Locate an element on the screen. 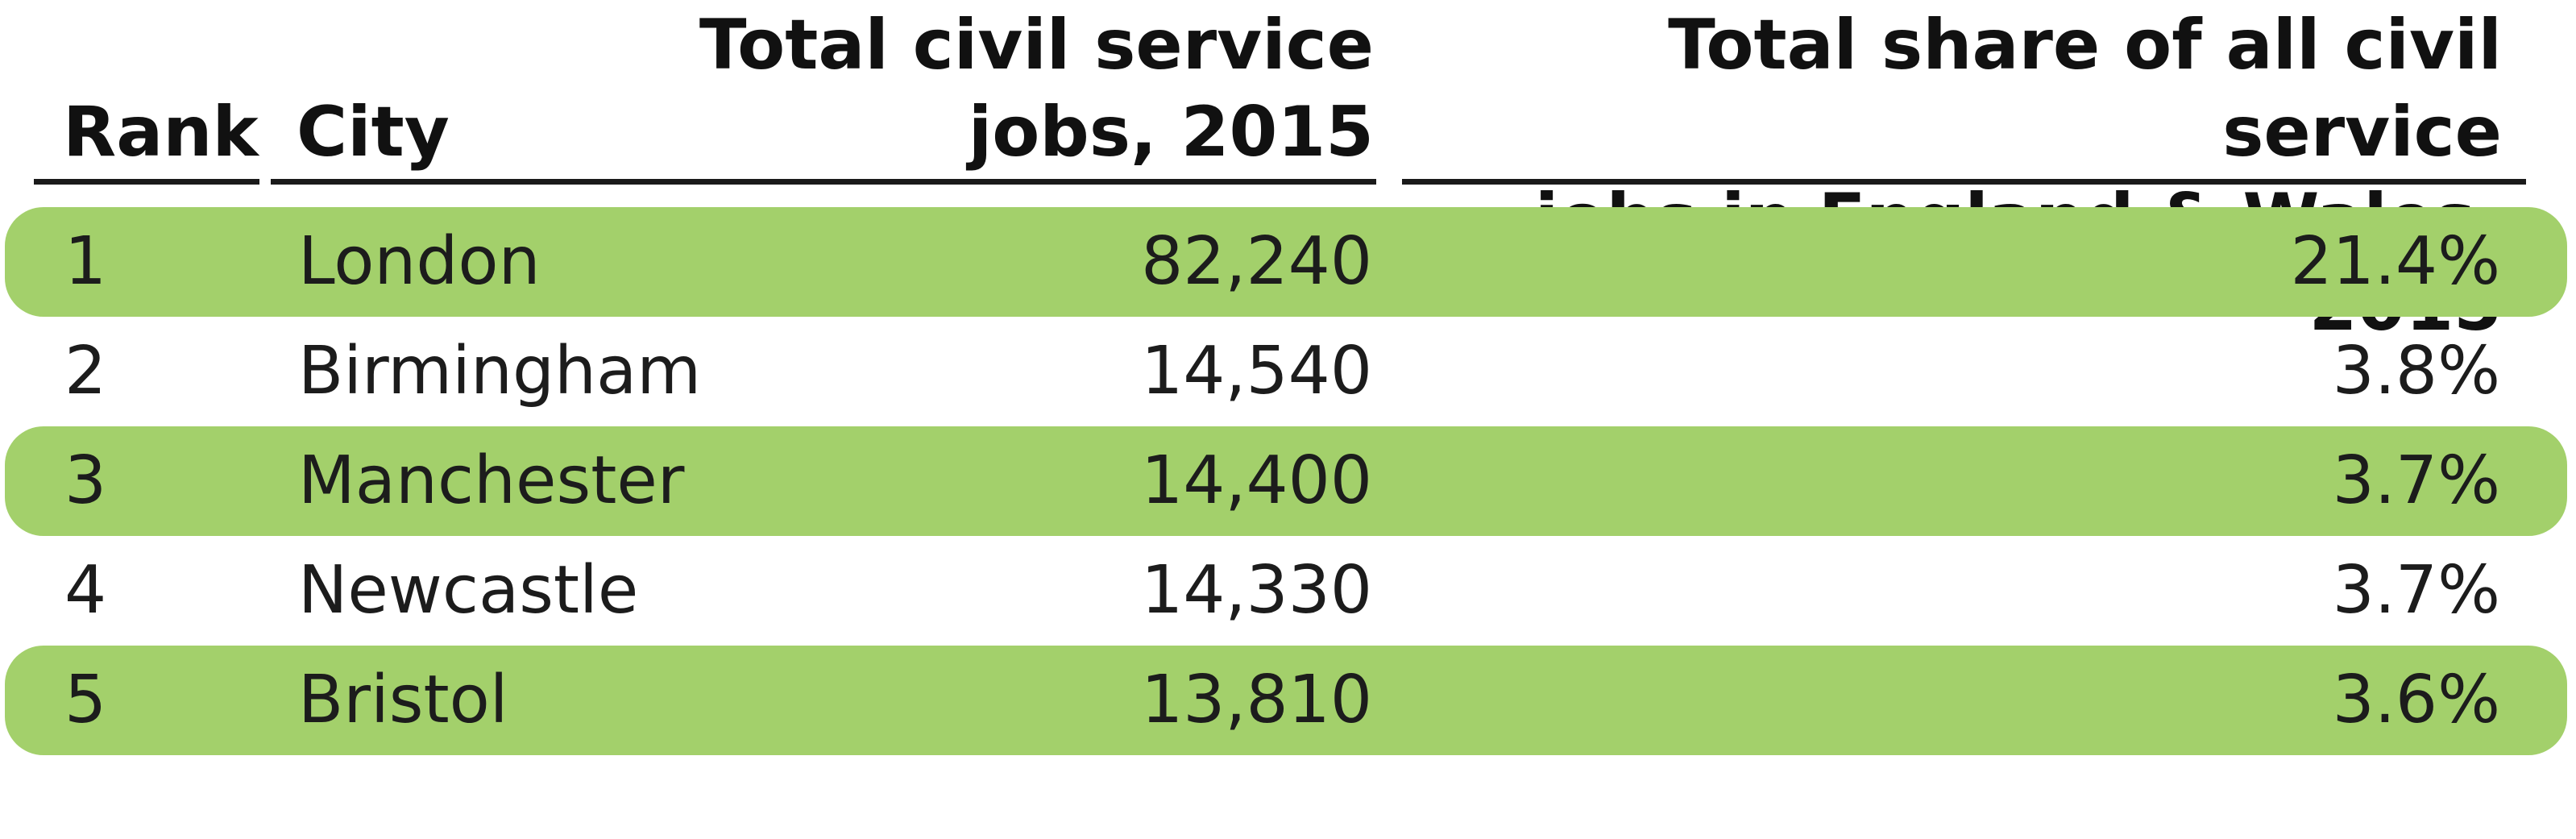  header-rule-share is located at coordinates (1964, 182).